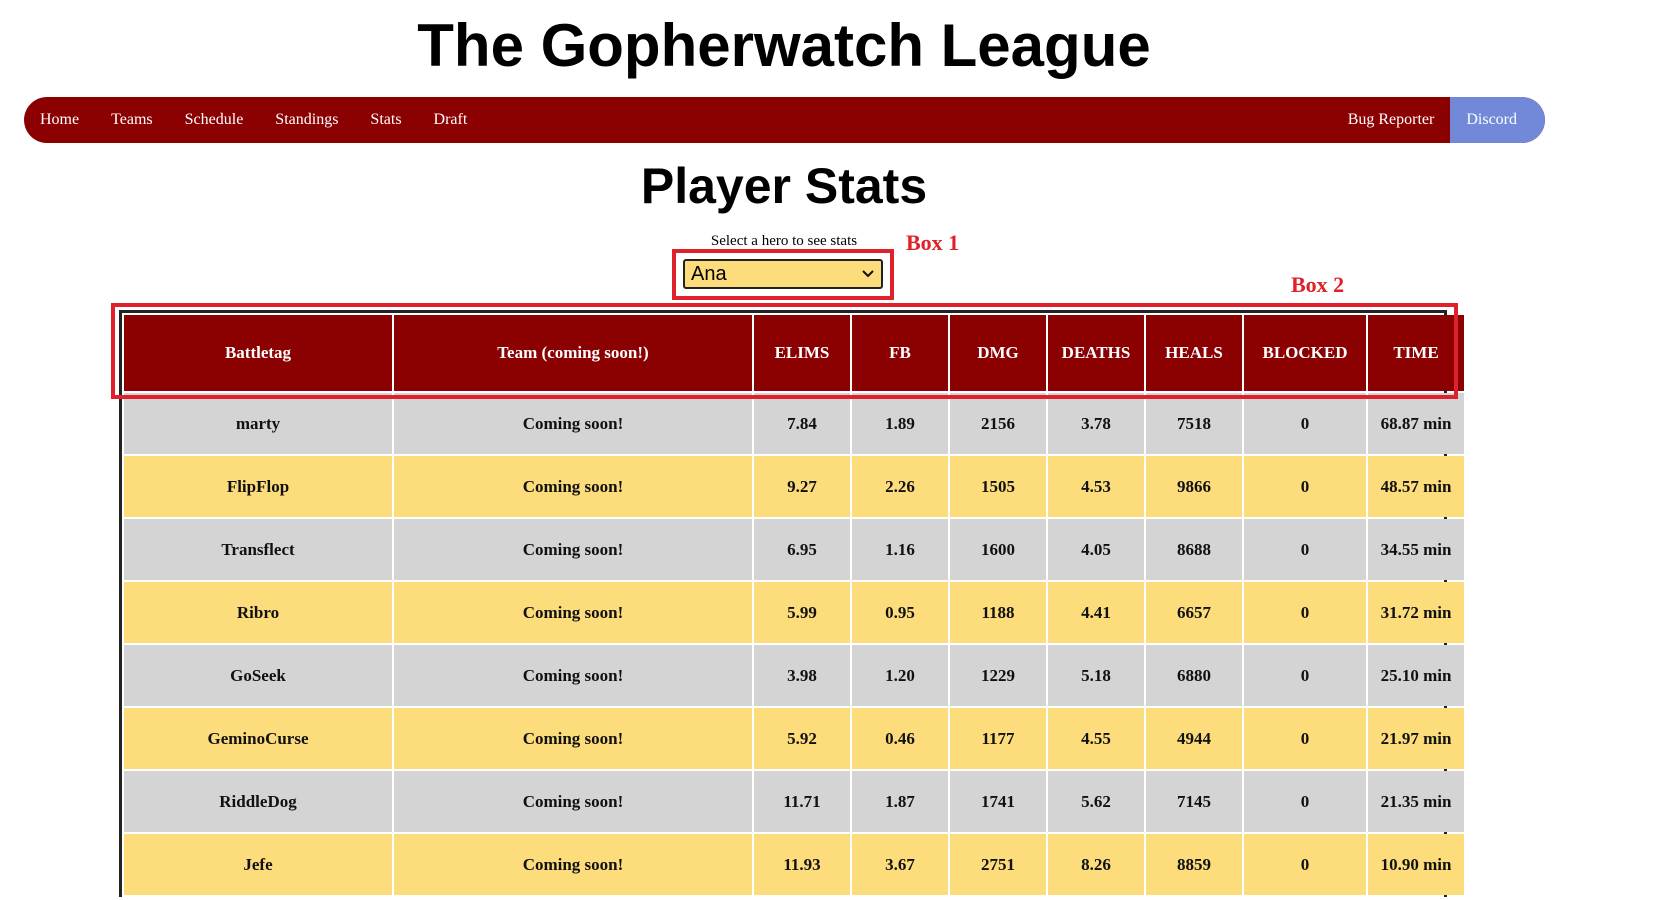 Image resolution: width=1661 pixels, height=900 pixels. Describe the element at coordinates (1416, 353) in the screenshot. I see `header-time: TIME` at that location.